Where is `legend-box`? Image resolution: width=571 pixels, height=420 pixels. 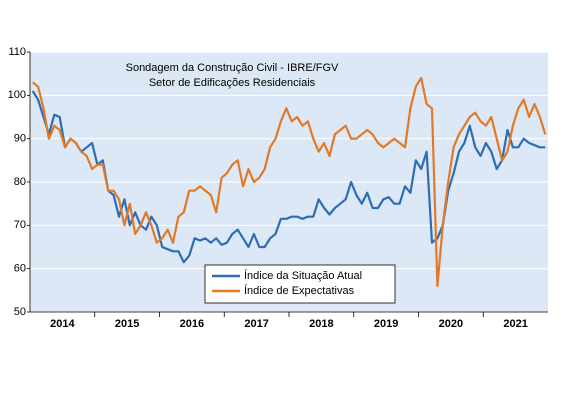
legend-box is located at coordinates (300, 284).